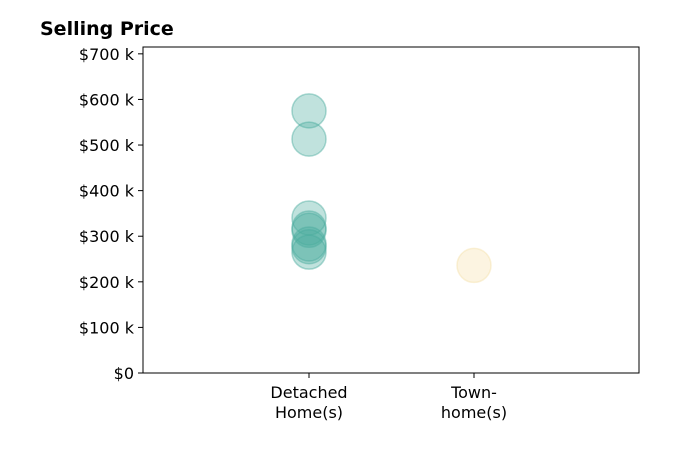  Describe the element at coordinates (107, 327) in the screenshot. I see `y-tick-label: $100 k` at that location.